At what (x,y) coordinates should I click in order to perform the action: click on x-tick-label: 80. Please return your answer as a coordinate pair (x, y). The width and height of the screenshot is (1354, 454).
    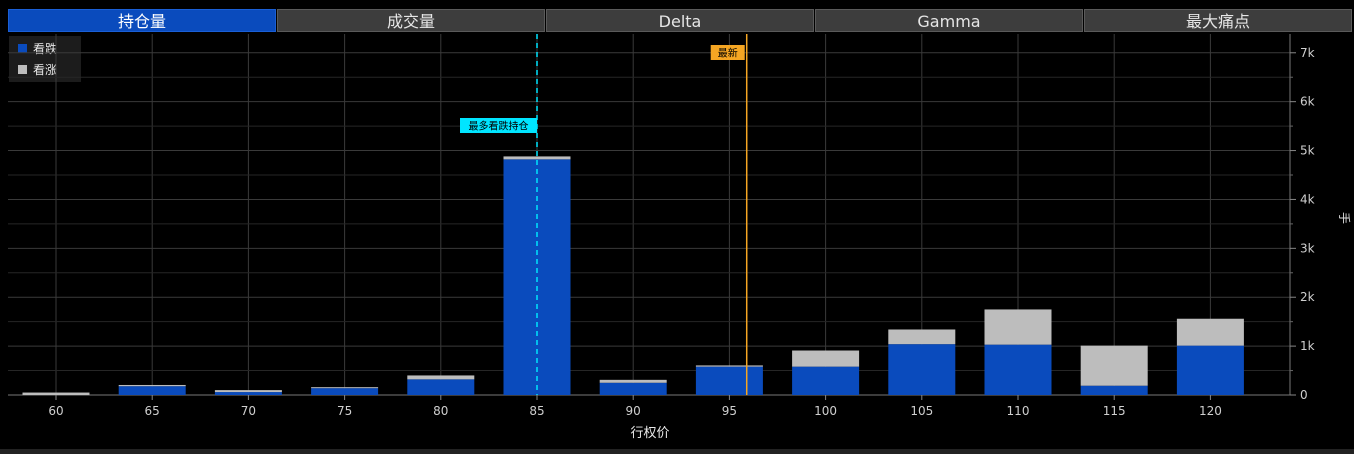
    Looking at the image, I should click on (440, 411).